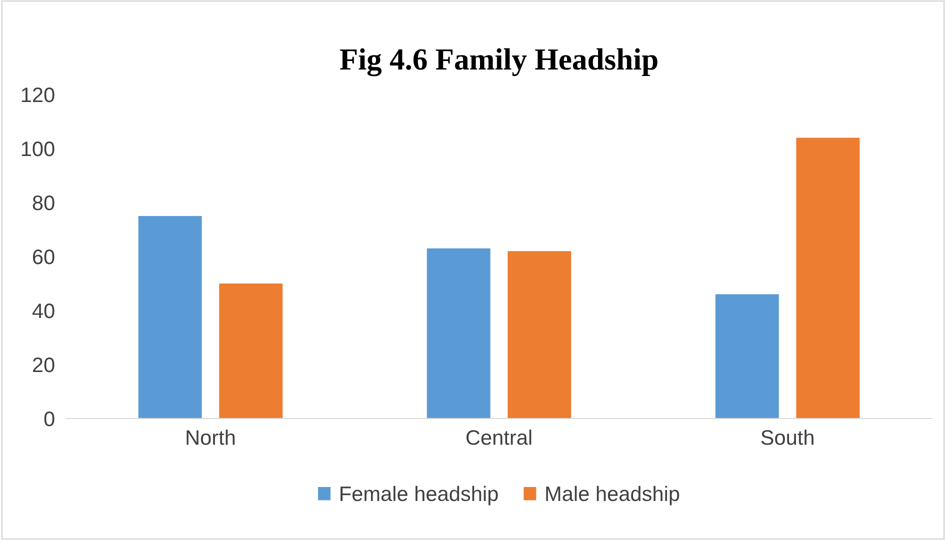  What do you see at coordinates (210, 437) in the screenshot?
I see `x-tick-label: North` at bounding box center [210, 437].